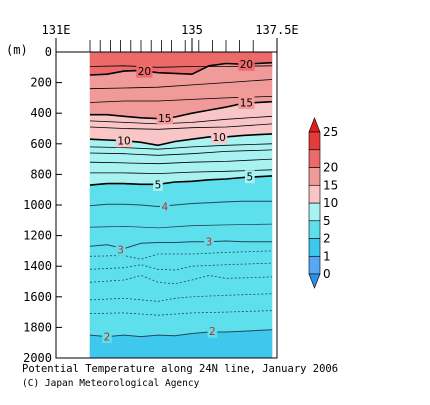 This screenshot has height=405, width=430. Describe the element at coordinates (17, 50) in the screenshot. I see `y-unit-label: (m)` at that location.